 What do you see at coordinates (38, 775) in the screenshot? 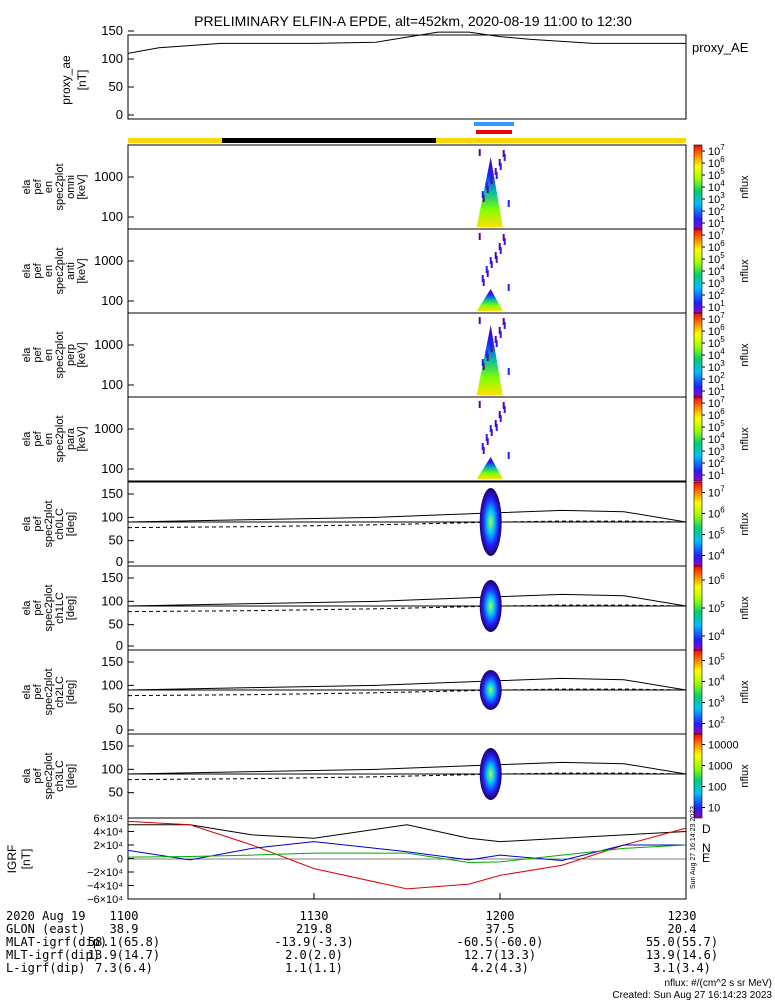
I see `ylabel-ch3LC: pef` at bounding box center [38, 775].